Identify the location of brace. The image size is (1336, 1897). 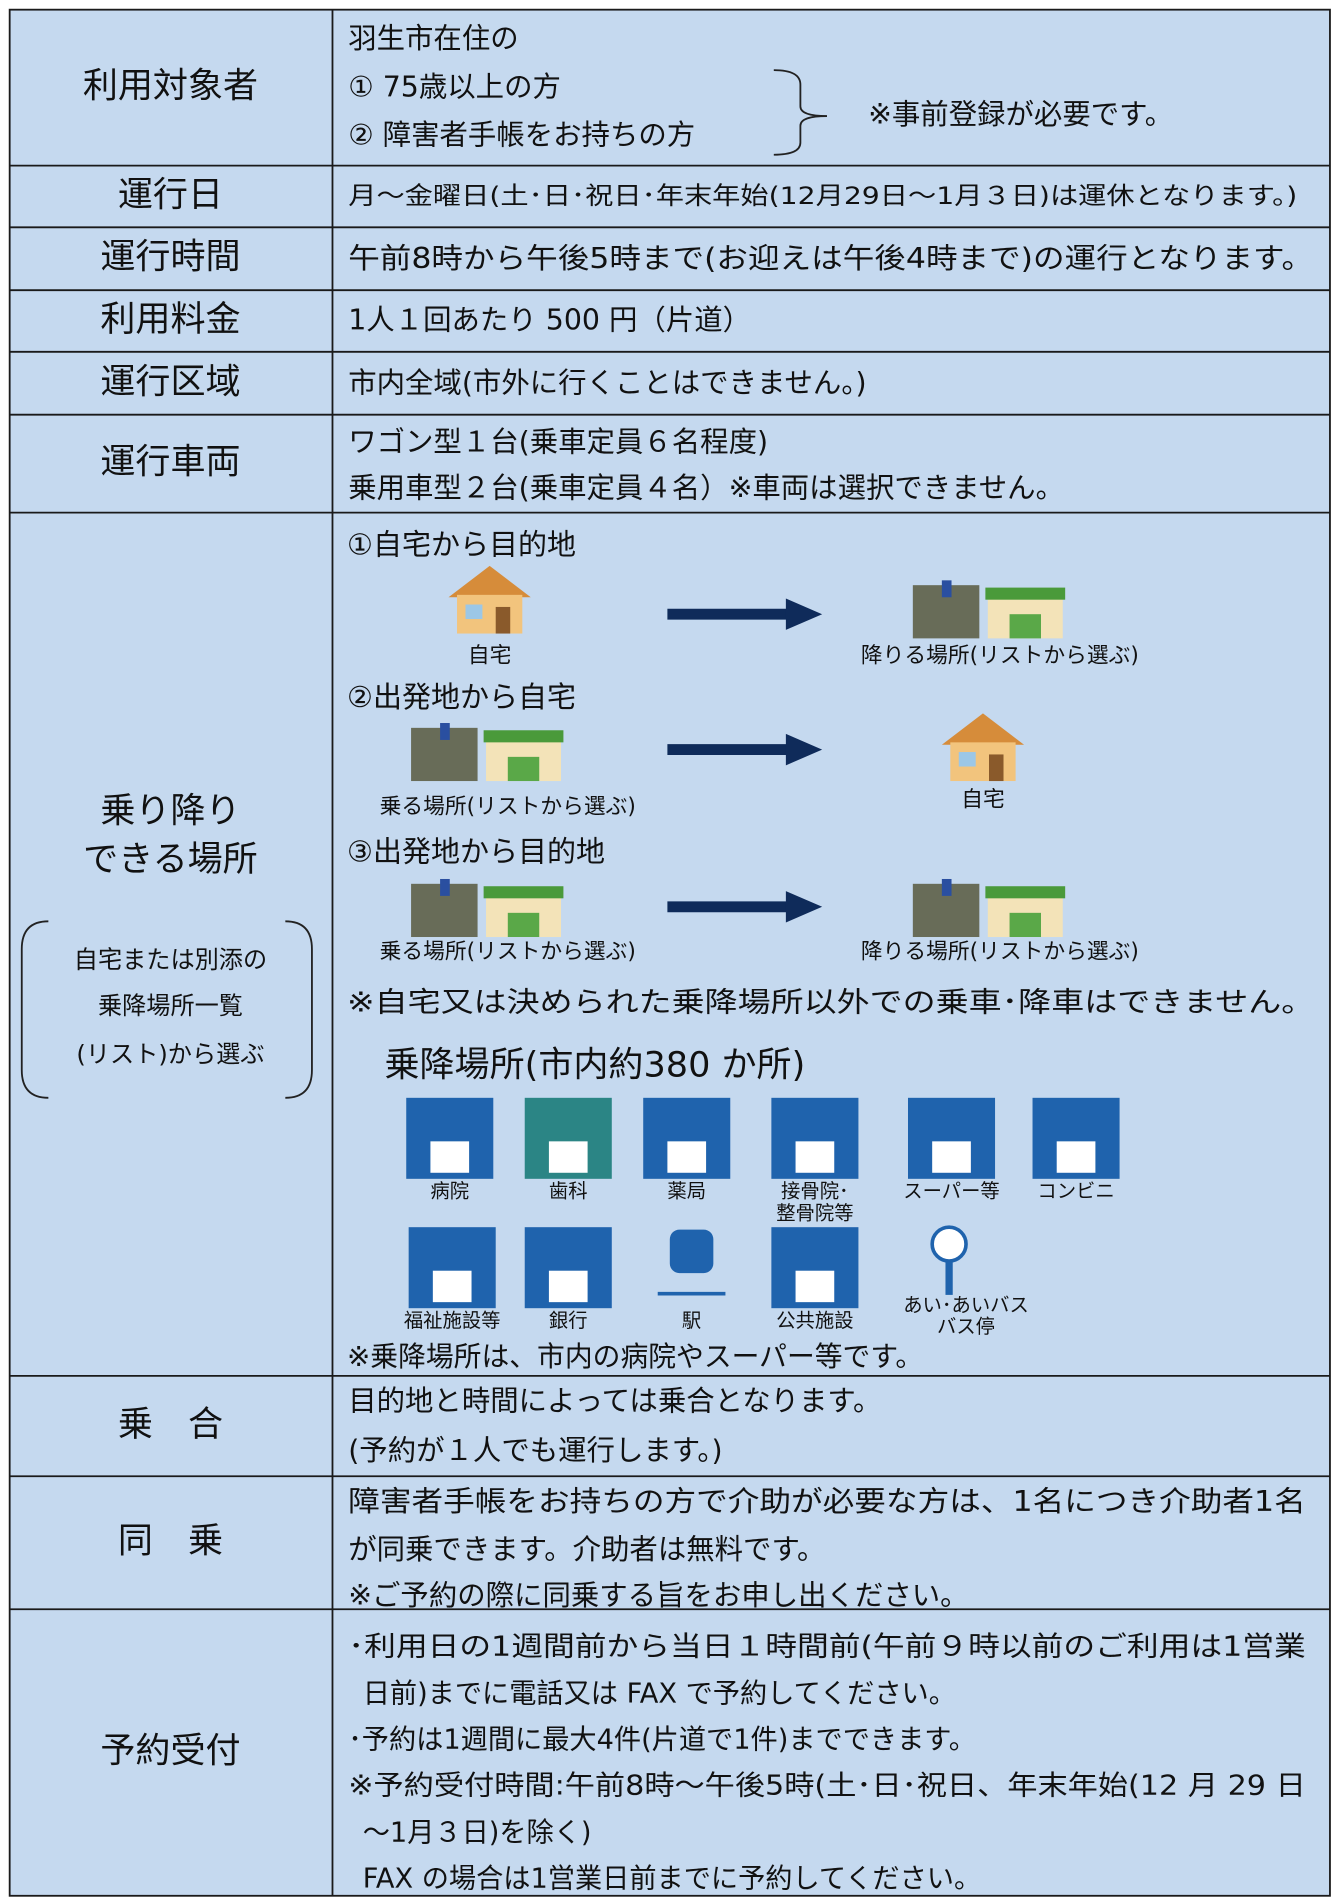
(800, 112).